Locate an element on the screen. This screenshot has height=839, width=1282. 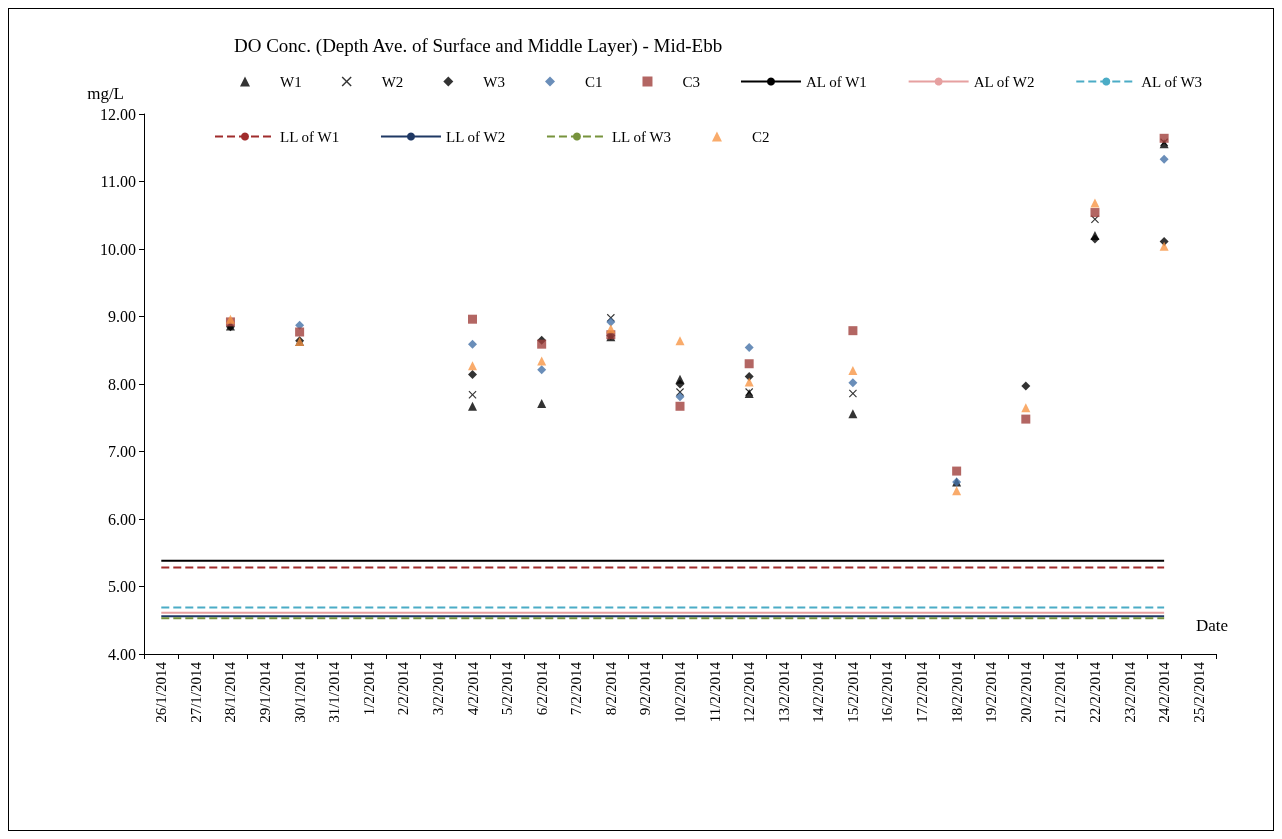
x-tick-label: 12/2/2014 is located at coordinates (749, 692).